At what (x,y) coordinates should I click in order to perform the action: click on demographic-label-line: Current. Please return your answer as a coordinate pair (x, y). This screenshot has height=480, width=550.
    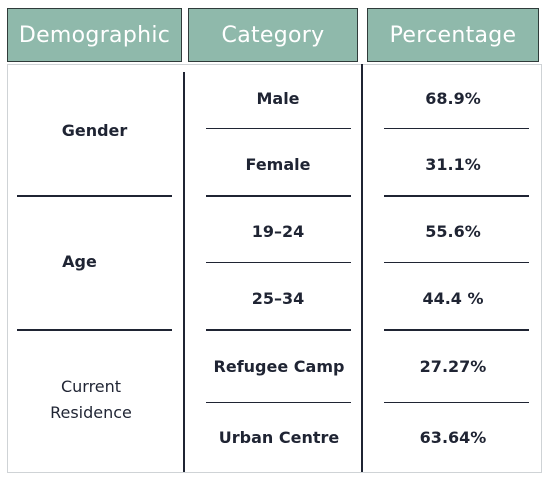
    Looking at the image, I should click on (91, 386).